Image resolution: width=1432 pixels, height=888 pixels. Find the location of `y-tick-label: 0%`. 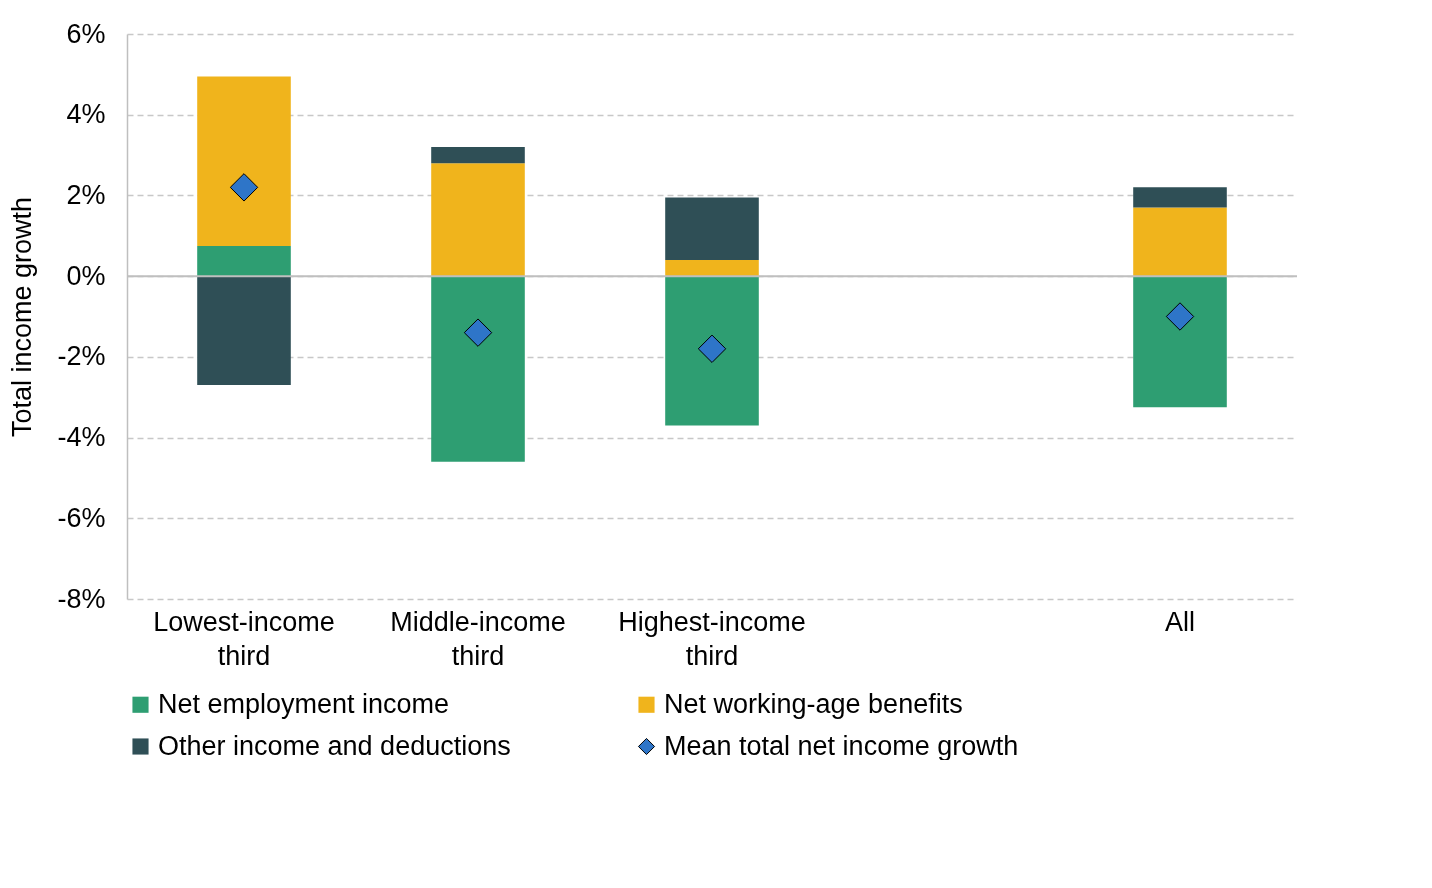

y-tick-label: 0% is located at coordinates (86, 275).